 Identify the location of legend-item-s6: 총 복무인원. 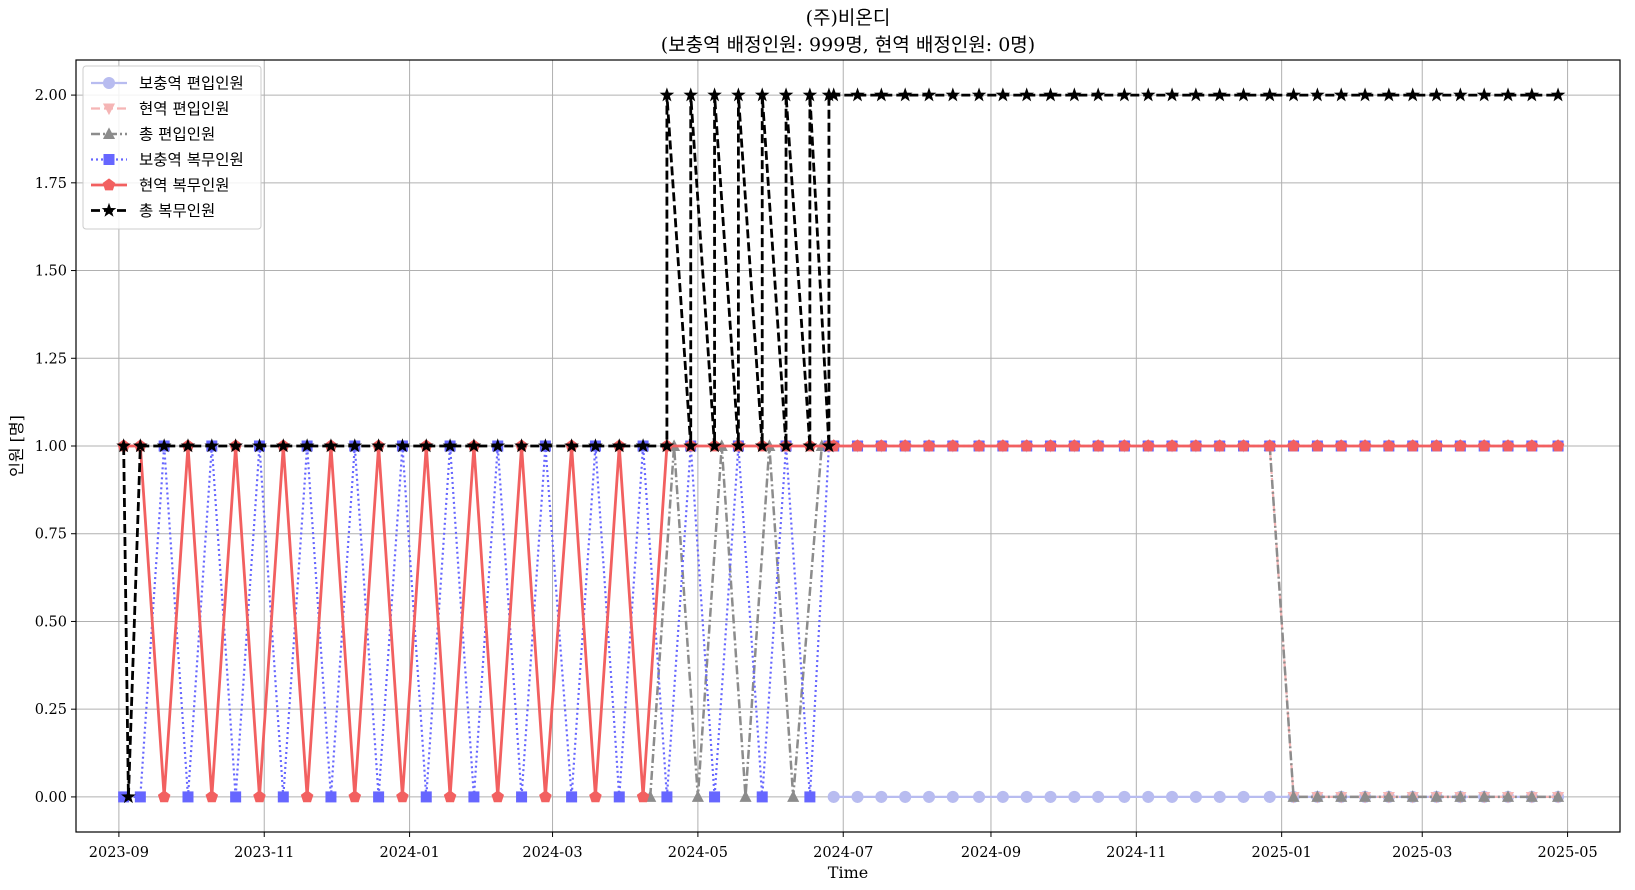
(153, 211).